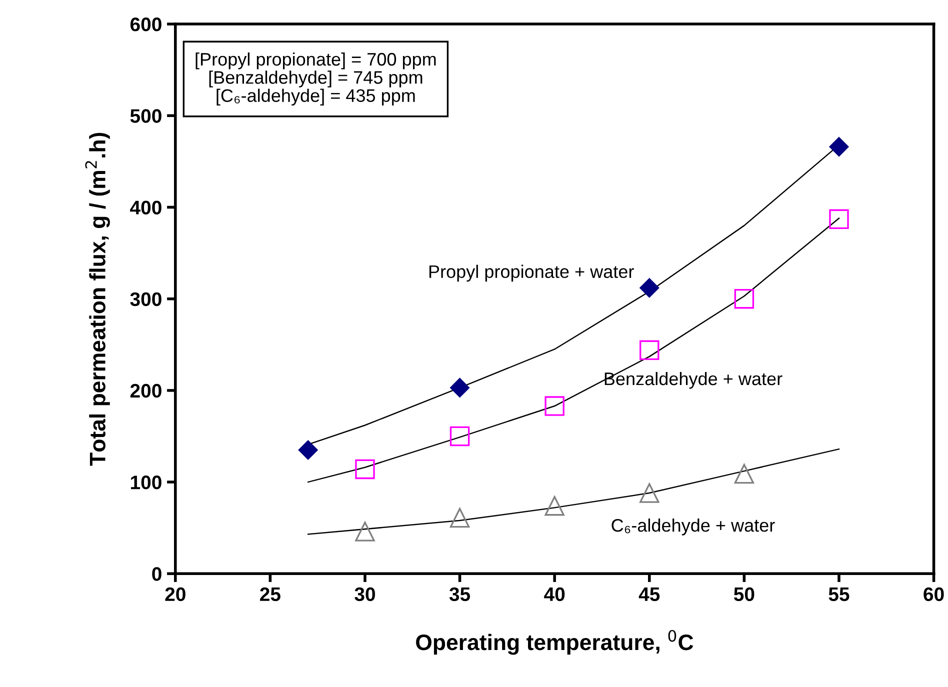 The height and width of the screenshot is (687, 948). Describe the element at coordinates (97, 299) in the screenshot. I see `y-axis-title: Total permeation flux, g / (m$^{2}$.h)` at that location.